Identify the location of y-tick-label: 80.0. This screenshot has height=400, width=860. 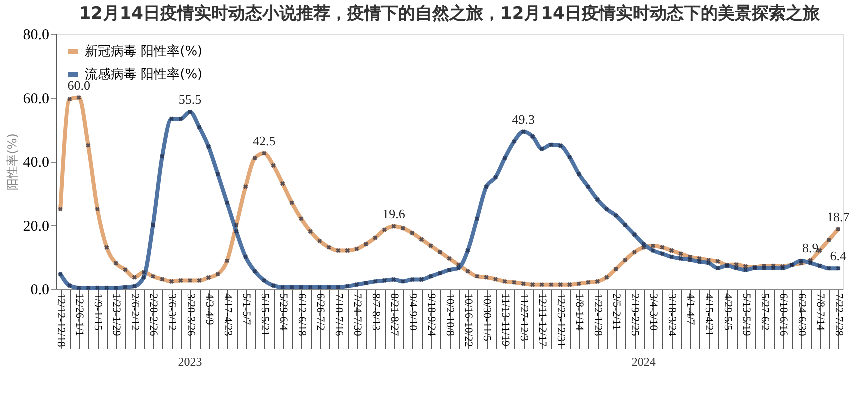
(36, 36).